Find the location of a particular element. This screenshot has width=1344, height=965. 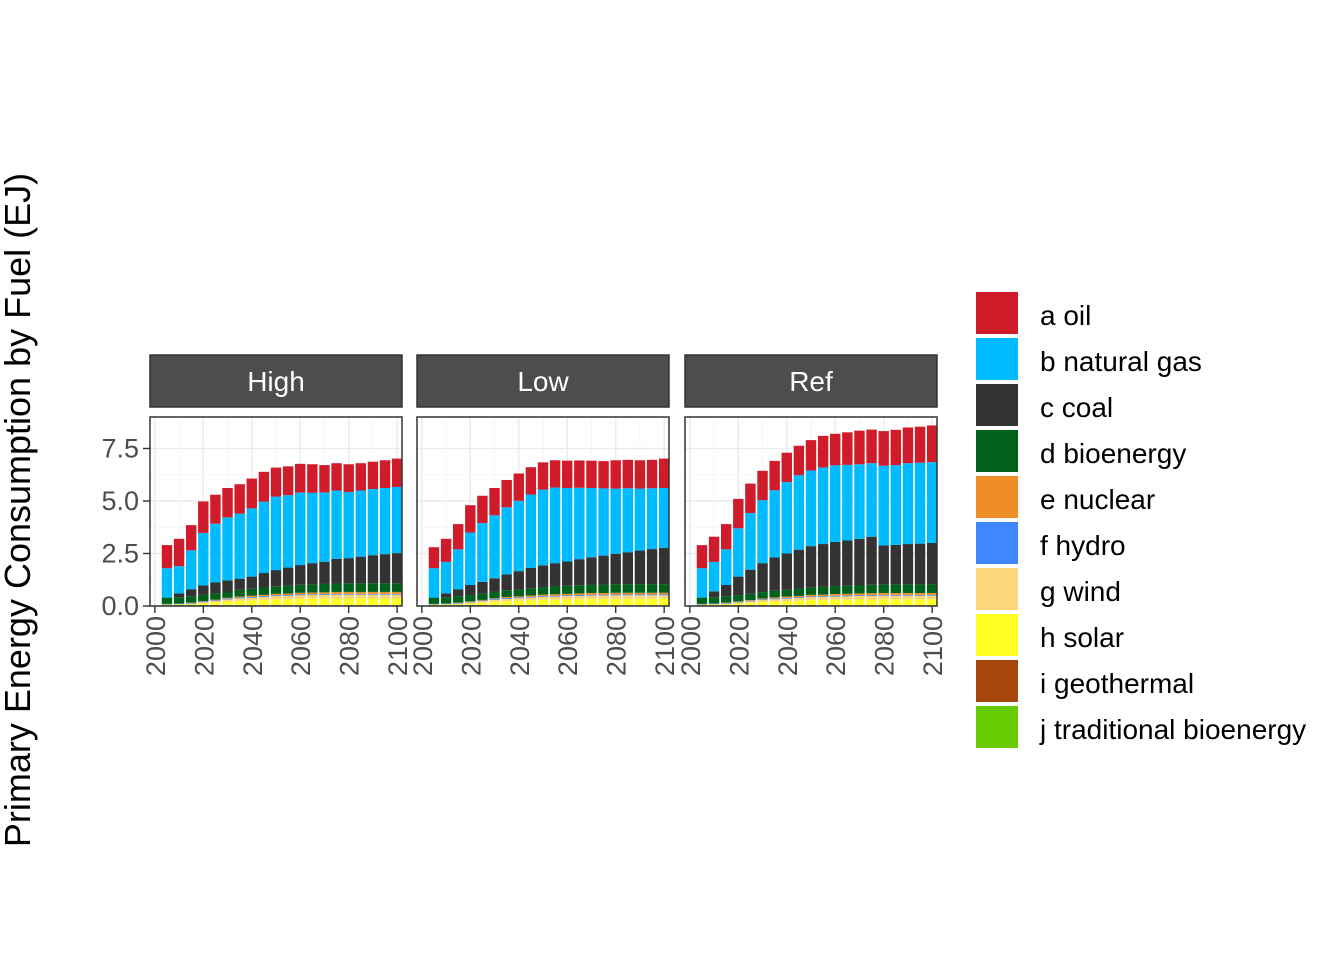

legend-label: f hydro is located at coordinates (1083, 545).